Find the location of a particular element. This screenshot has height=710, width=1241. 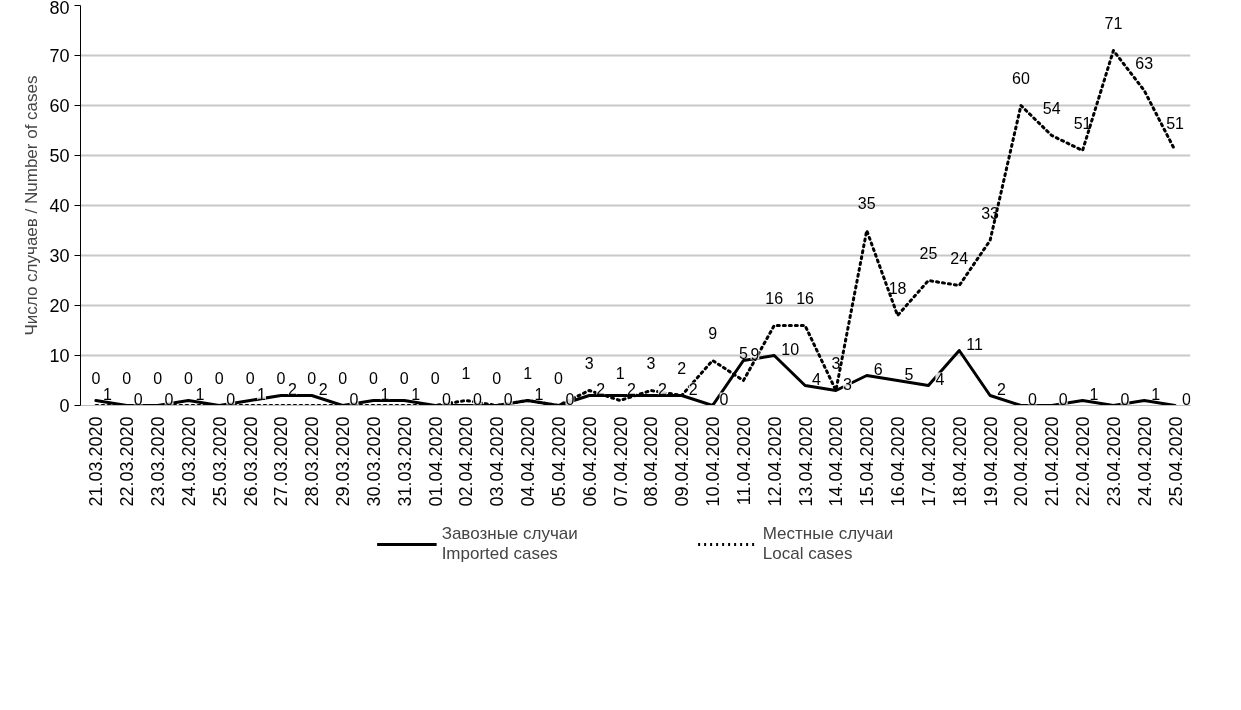

y-tick-label: 20 is located at coordinates (59, 306).